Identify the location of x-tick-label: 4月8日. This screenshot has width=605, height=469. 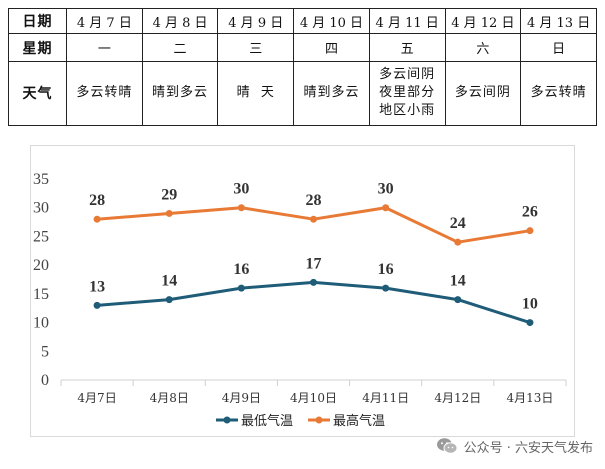
(169, 398).